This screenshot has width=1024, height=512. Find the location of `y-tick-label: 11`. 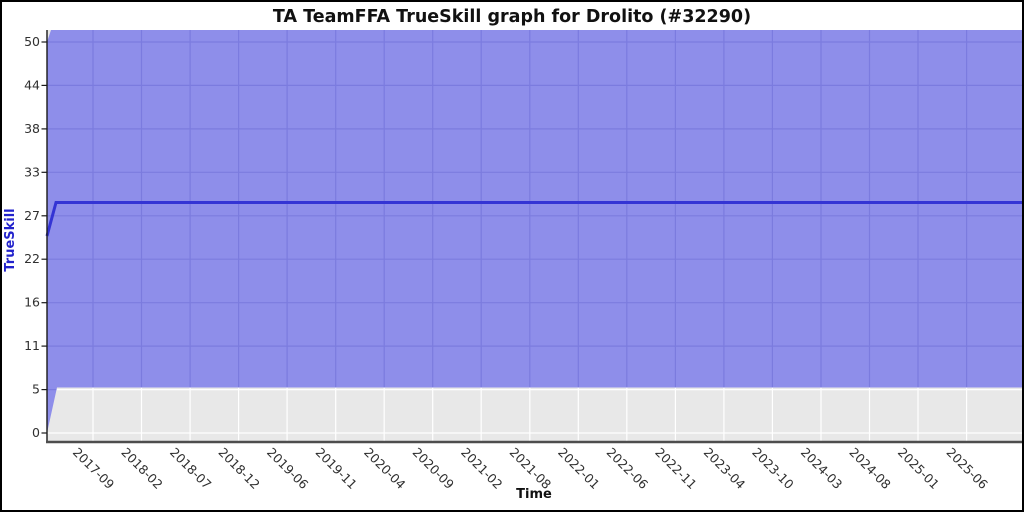

y-tick-label: 11 is located at coordinates (32, 345).